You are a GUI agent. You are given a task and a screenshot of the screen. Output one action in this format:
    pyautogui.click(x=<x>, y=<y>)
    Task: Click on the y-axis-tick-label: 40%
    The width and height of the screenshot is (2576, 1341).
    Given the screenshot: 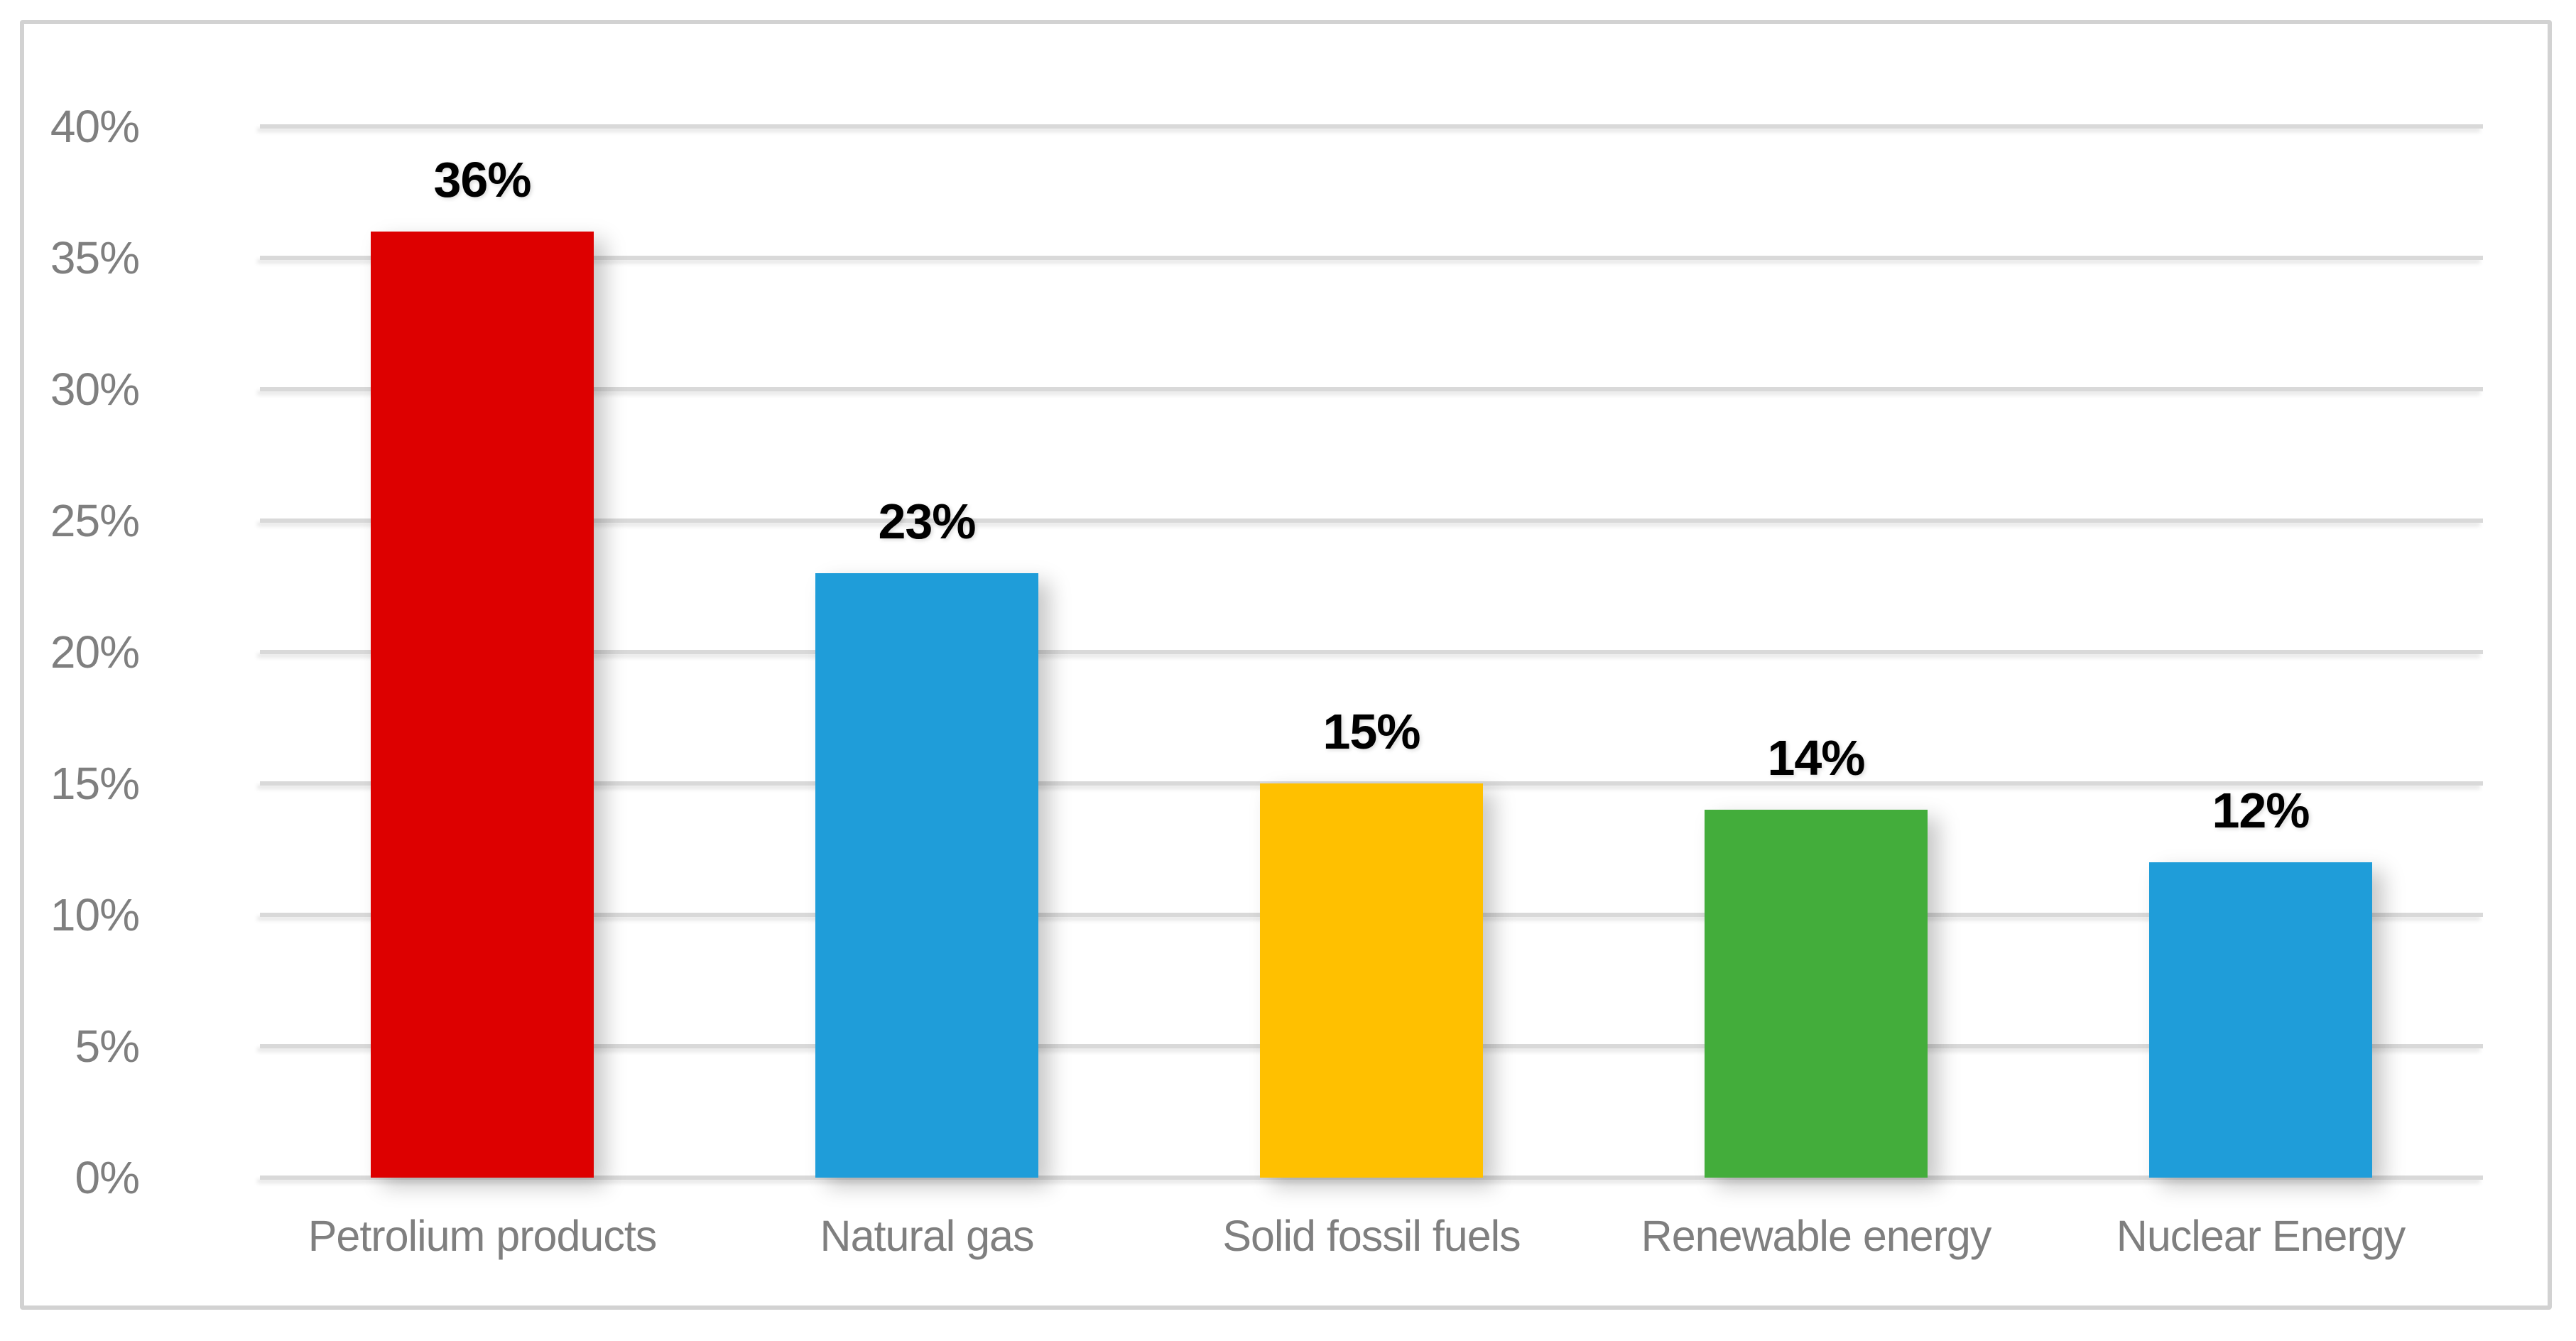 What is the action you would take?
    pyautogui.click(x=95, y=127)
    